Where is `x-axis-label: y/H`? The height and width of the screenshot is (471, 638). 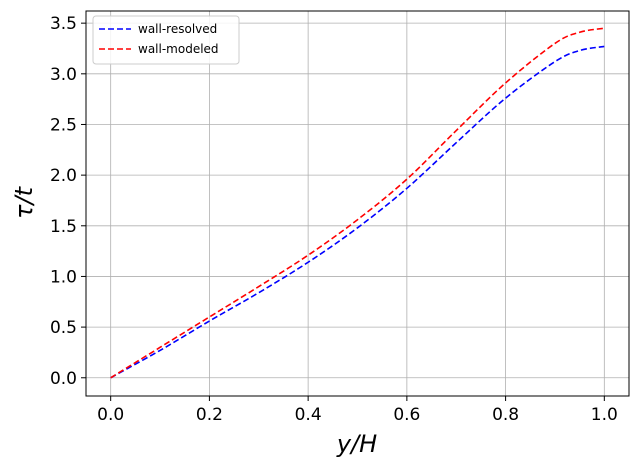
x-axis-label: y/H is located at coordinates (356, 444).